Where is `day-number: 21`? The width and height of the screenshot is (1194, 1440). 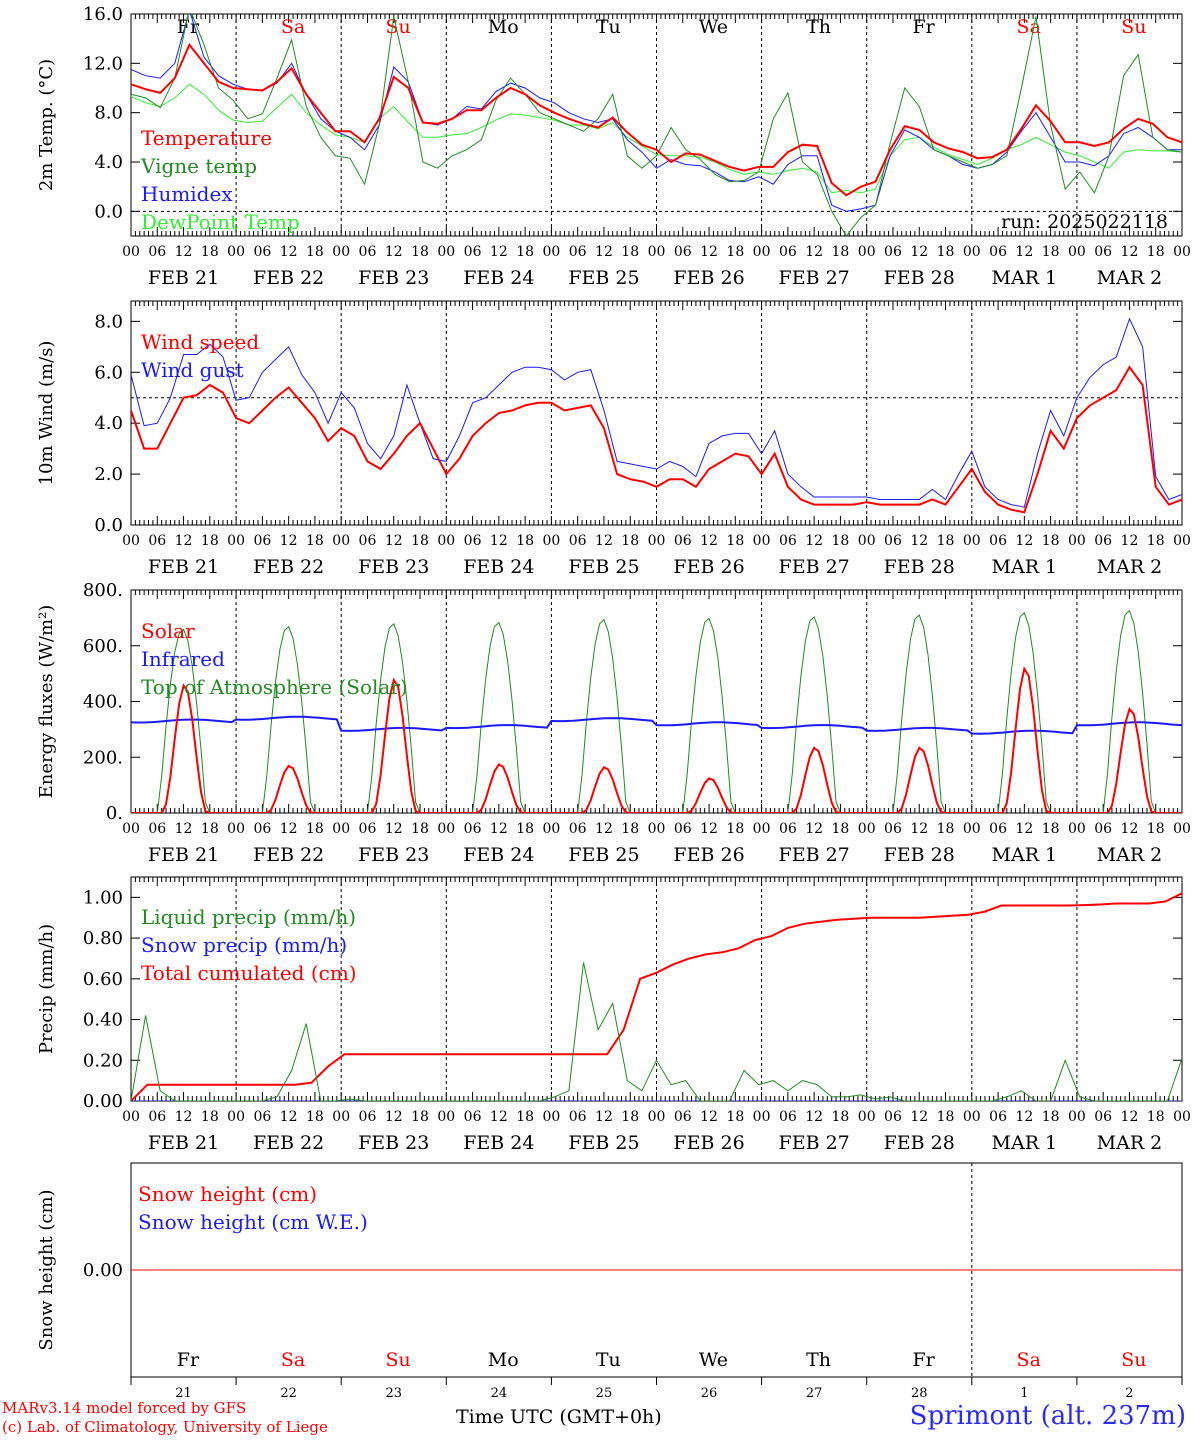
day-number: 21 is located at coordinates (183, 1393).